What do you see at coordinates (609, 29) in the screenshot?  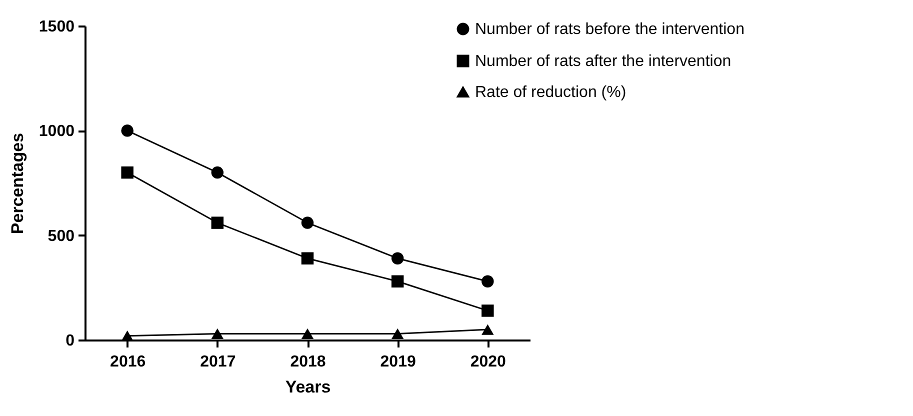 I see `legend-label: Number of rats before the intervention` at bounding box center [609, 29].